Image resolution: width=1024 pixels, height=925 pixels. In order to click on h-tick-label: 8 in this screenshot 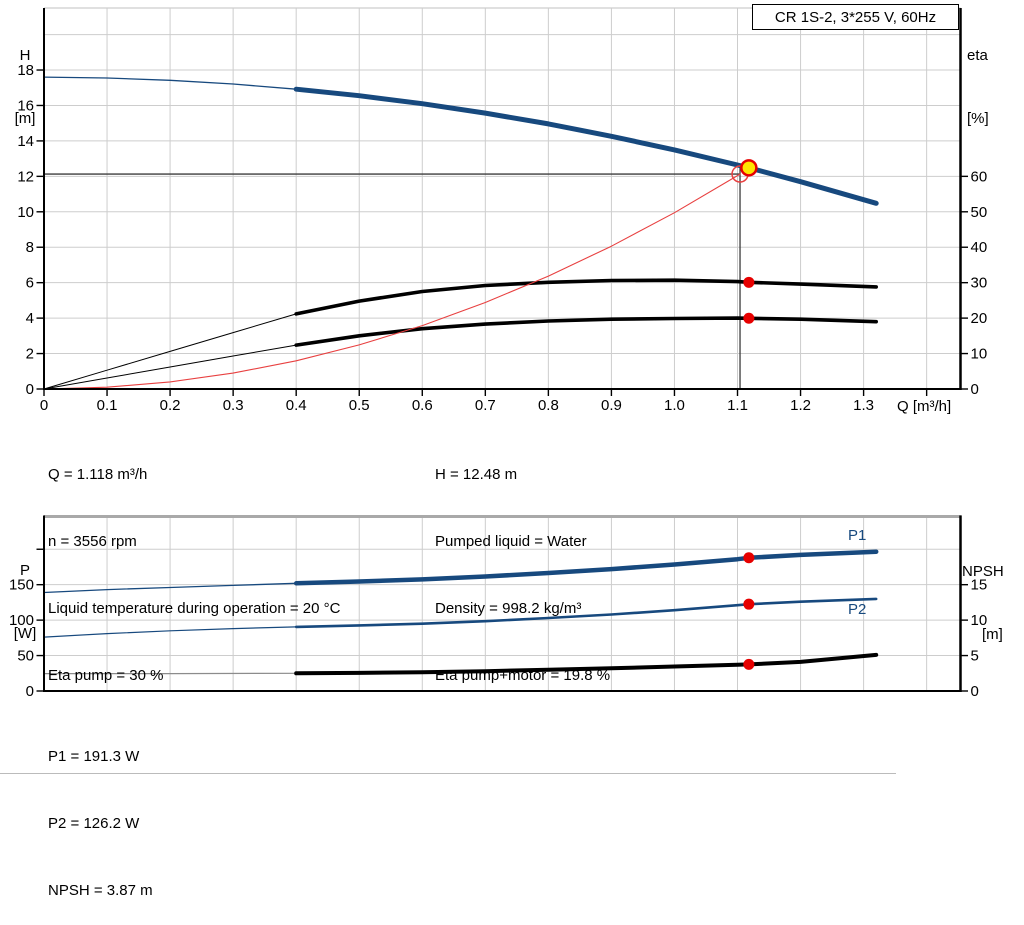, I will do `click(30, 247)`.